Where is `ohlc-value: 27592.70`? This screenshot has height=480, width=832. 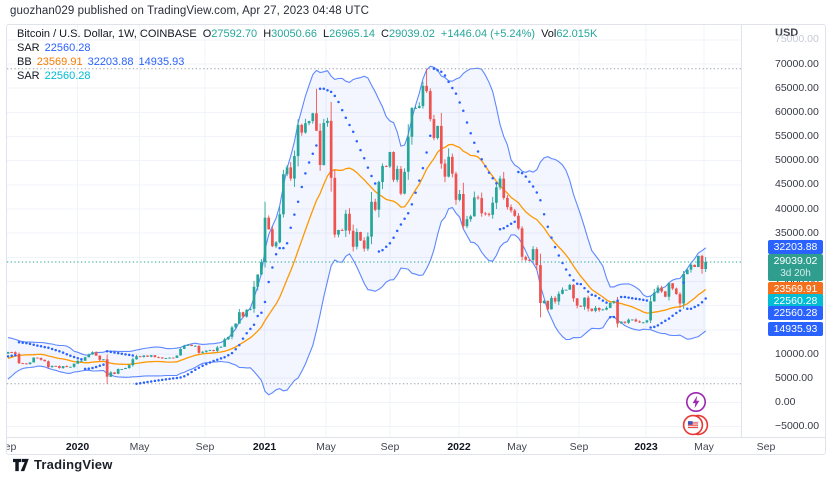 ohlc-value: 27592.70 is located at coordinates (234, 34).